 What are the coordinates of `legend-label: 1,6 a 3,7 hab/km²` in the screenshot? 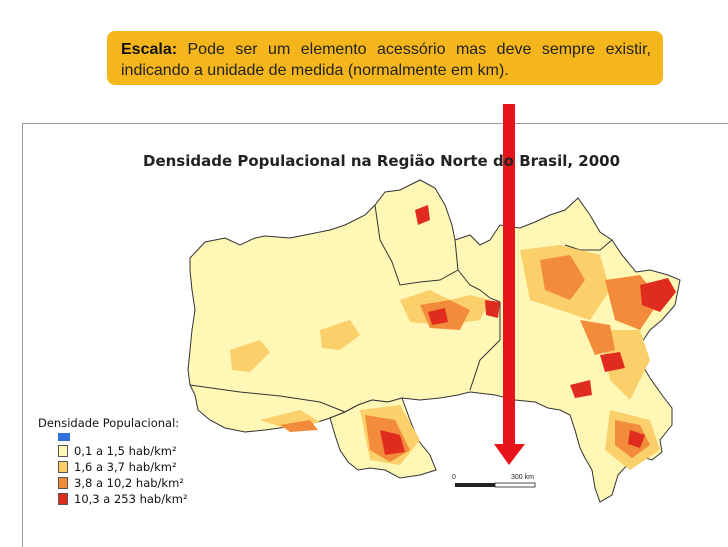 It's located at (125, 467).